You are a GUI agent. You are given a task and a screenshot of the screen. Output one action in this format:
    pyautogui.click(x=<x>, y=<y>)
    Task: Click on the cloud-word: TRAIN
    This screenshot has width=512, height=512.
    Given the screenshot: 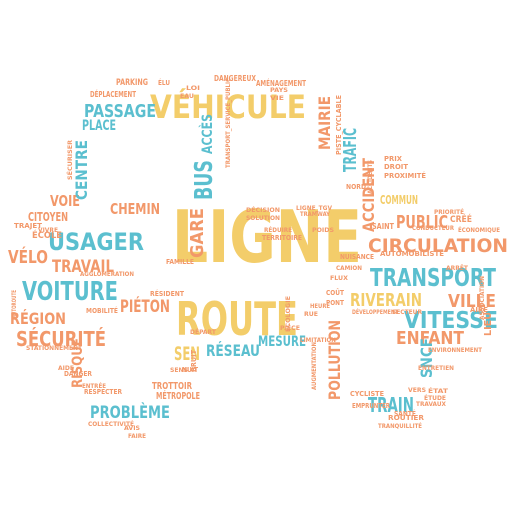 What is the action you would take?
    pyautogui.click(x=391, y=405)
    